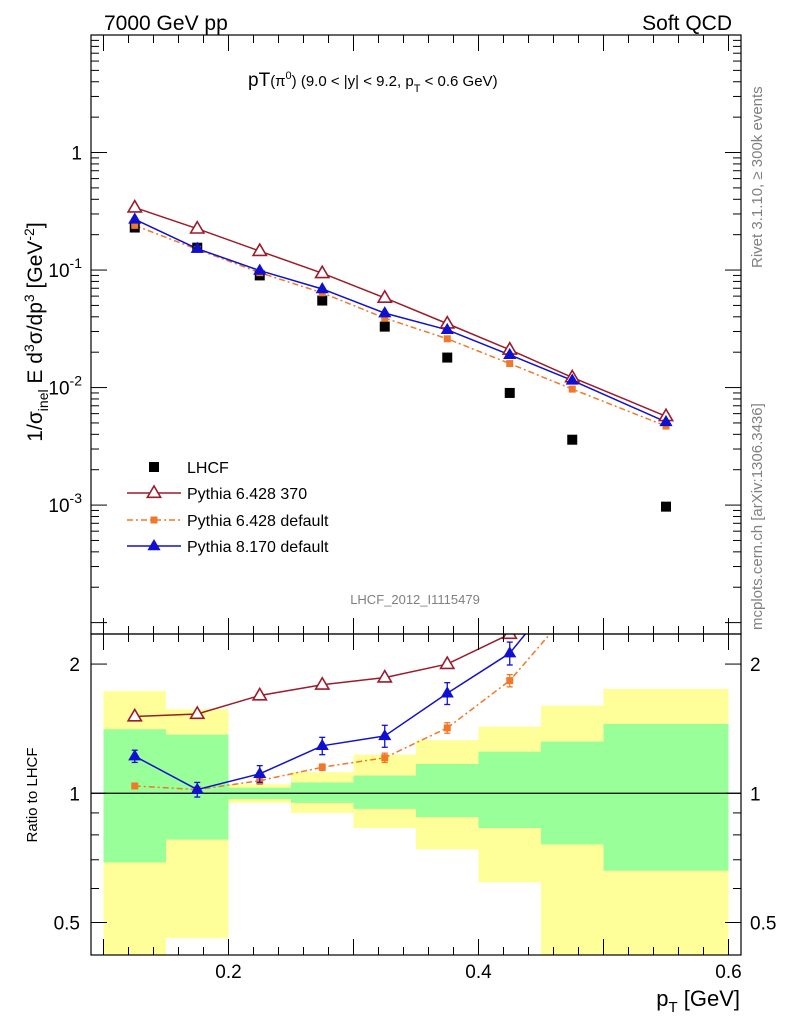 Image resolution: width=786 pixels, height=1024 pixels. Describe the element at coordinates (74, 794) in the screenshot. I see `ratio-y-tick-label: 1` at that location.